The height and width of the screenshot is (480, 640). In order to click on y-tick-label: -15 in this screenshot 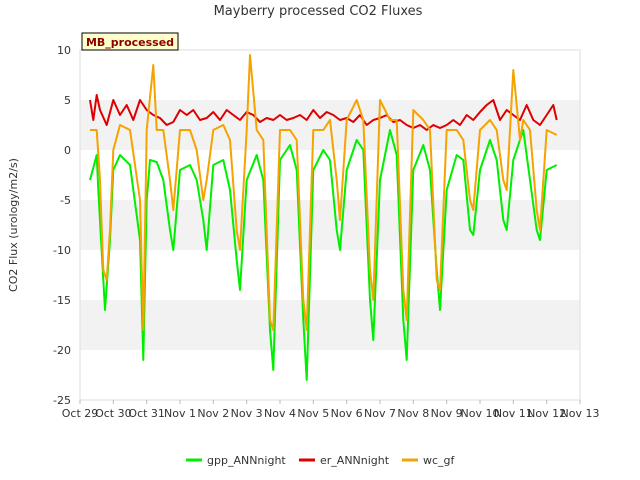, I will do `click(62, 300)`.